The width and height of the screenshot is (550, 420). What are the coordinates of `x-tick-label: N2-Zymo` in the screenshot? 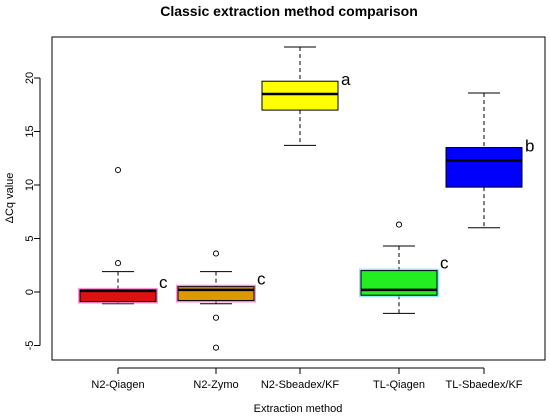 It's located at (215, 385).